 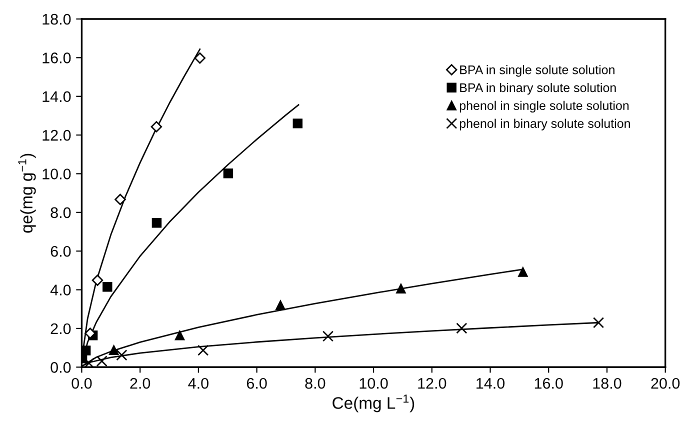 I want to click on y-tick-label: 6.0, so click(x=60, y=251).